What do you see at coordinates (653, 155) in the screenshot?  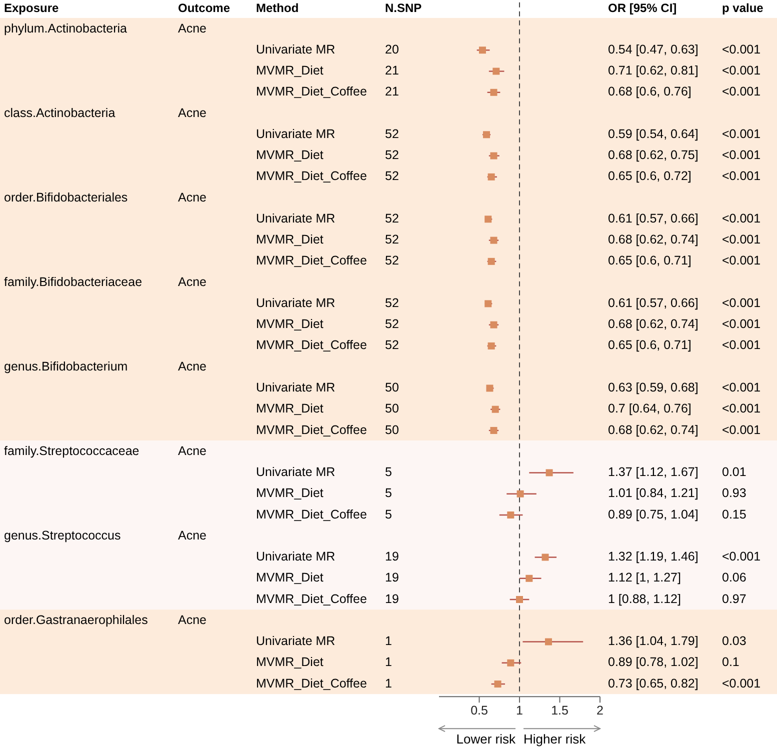 I see `text: 0.68 [0.62, 0.75]` at bounding box center [653, 155].